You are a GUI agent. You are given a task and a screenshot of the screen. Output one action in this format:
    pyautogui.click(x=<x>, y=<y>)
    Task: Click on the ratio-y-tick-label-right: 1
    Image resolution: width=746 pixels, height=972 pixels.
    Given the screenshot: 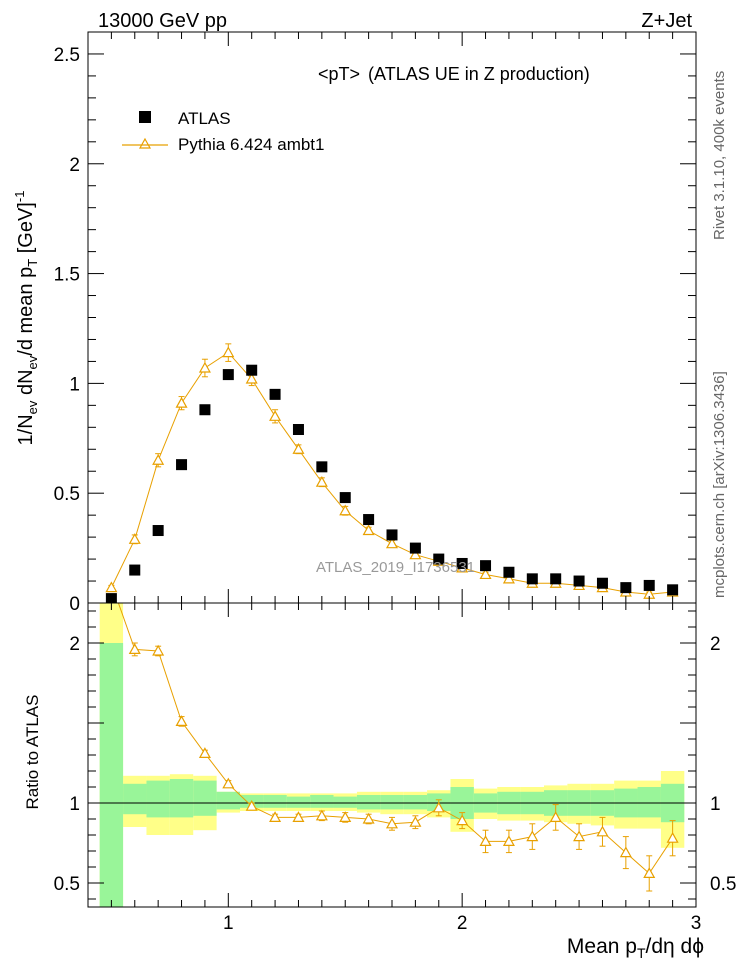 What is the action you would take?
    pyautogui.click(x=715, y=804)
    